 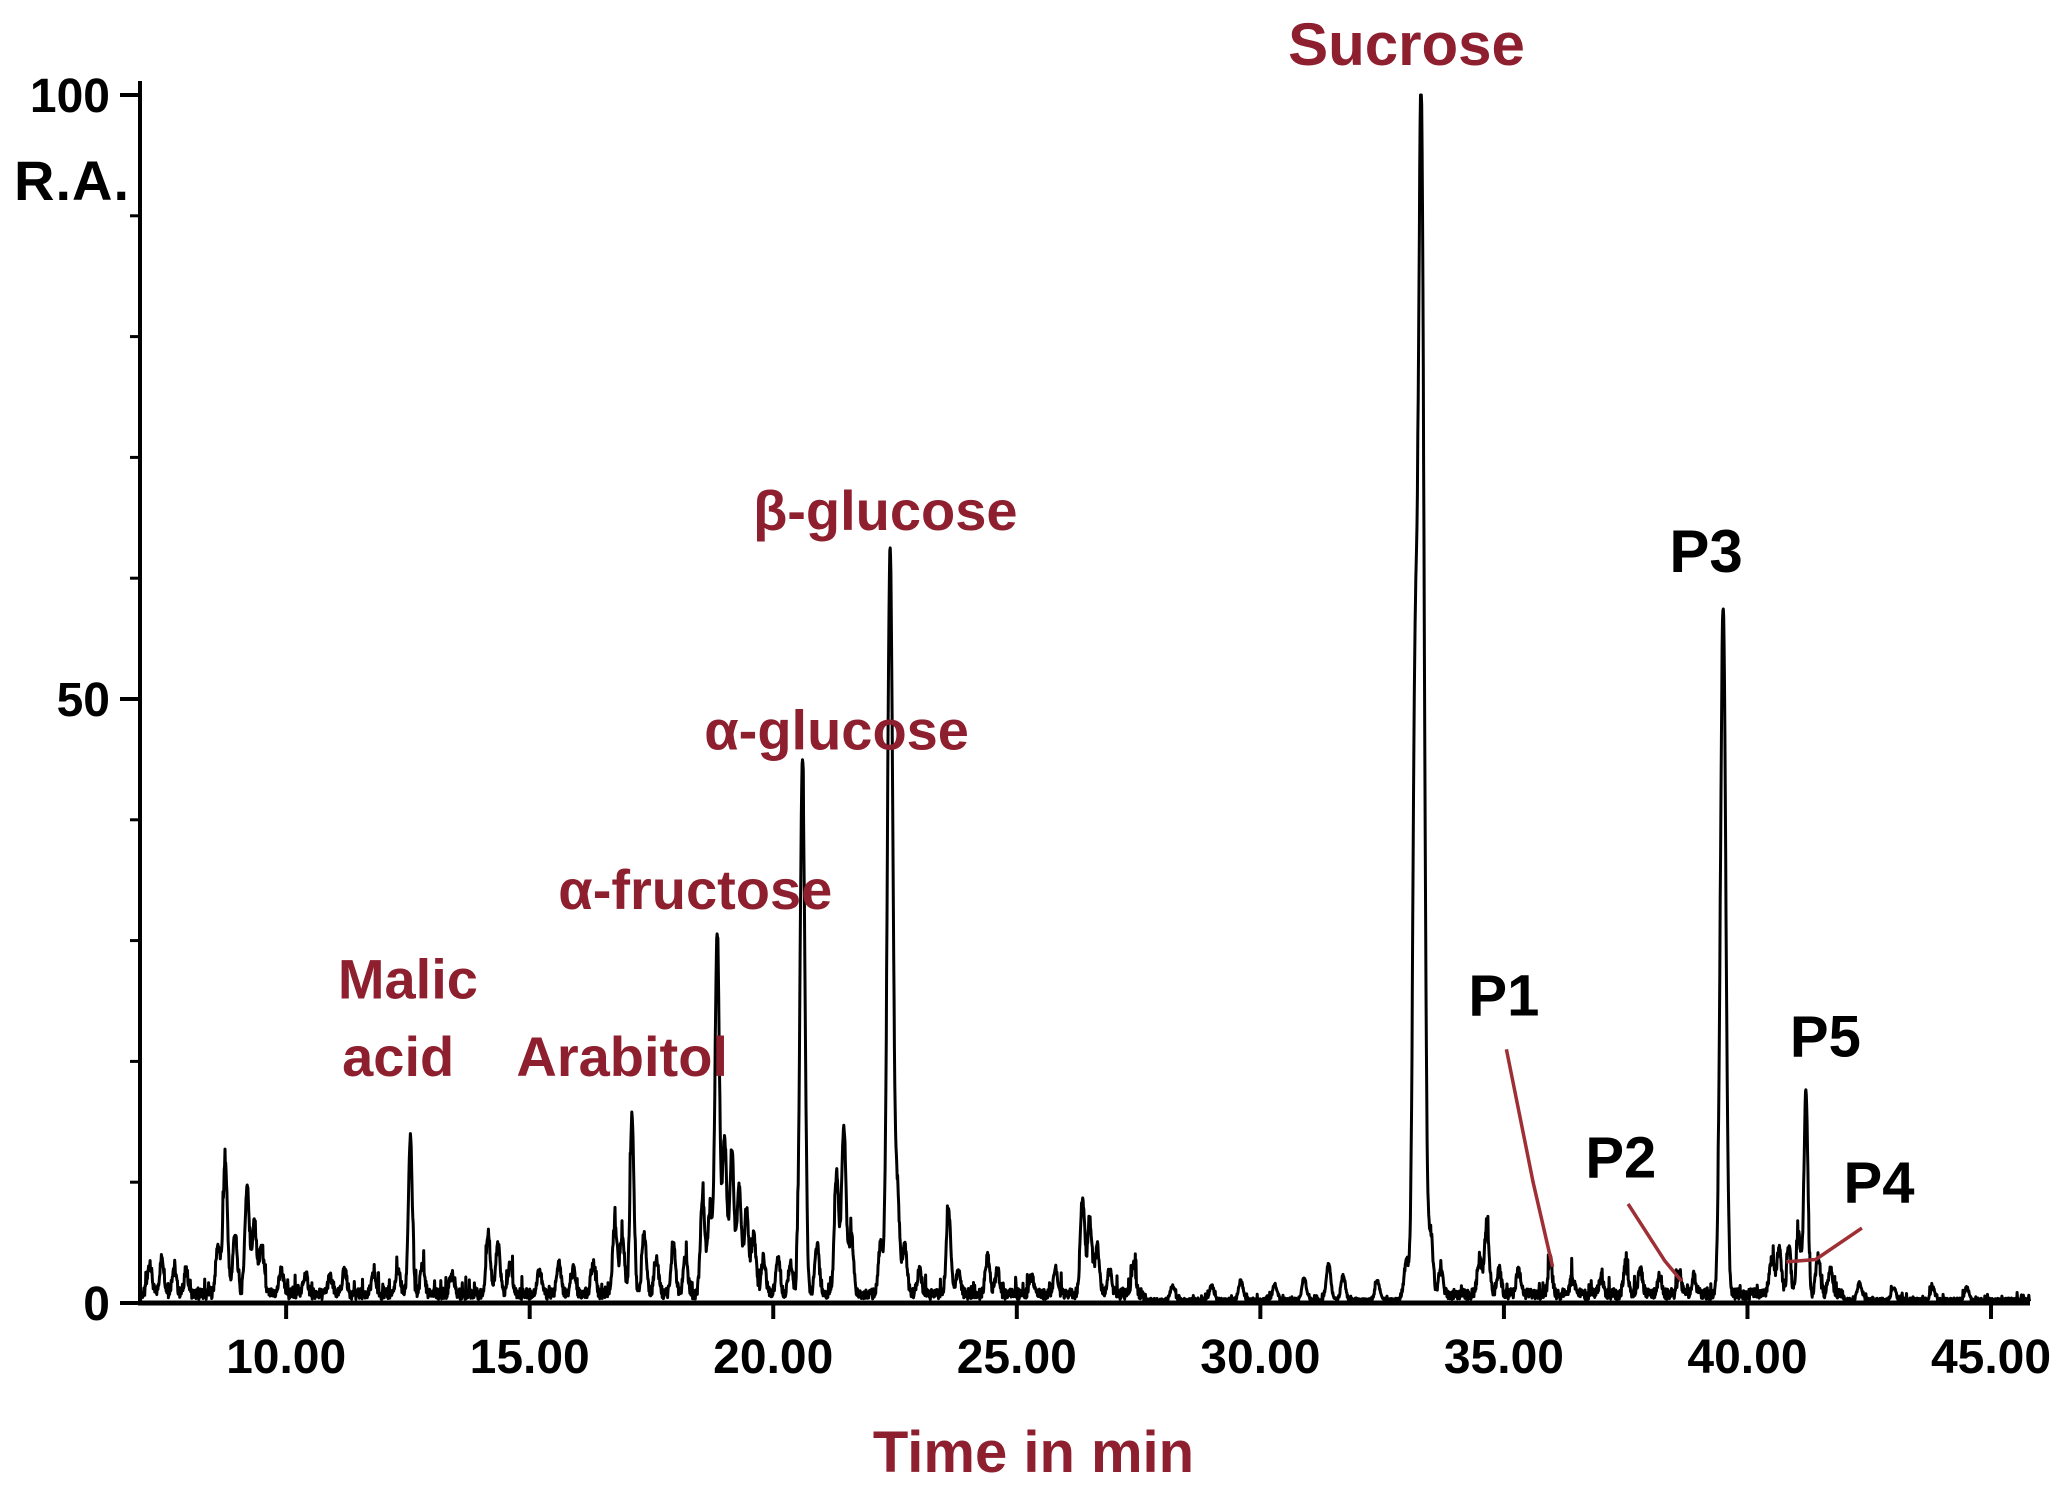 I want to click on y-tick-label: 100, so click(x=70, y=96).